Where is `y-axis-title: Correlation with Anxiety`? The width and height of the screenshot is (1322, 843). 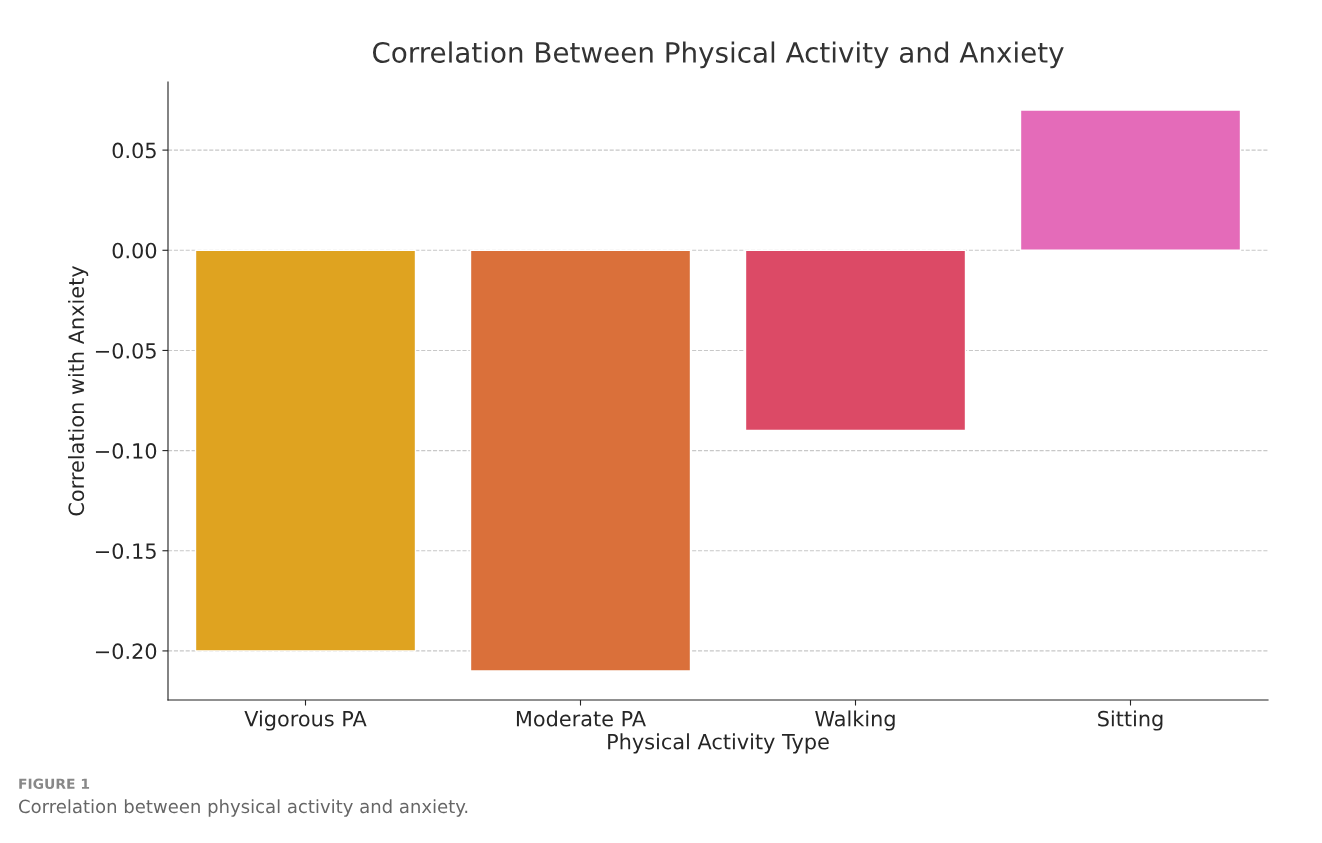 y-axis-title: Correlation with Anxiety is located at coordinates (78, 391).